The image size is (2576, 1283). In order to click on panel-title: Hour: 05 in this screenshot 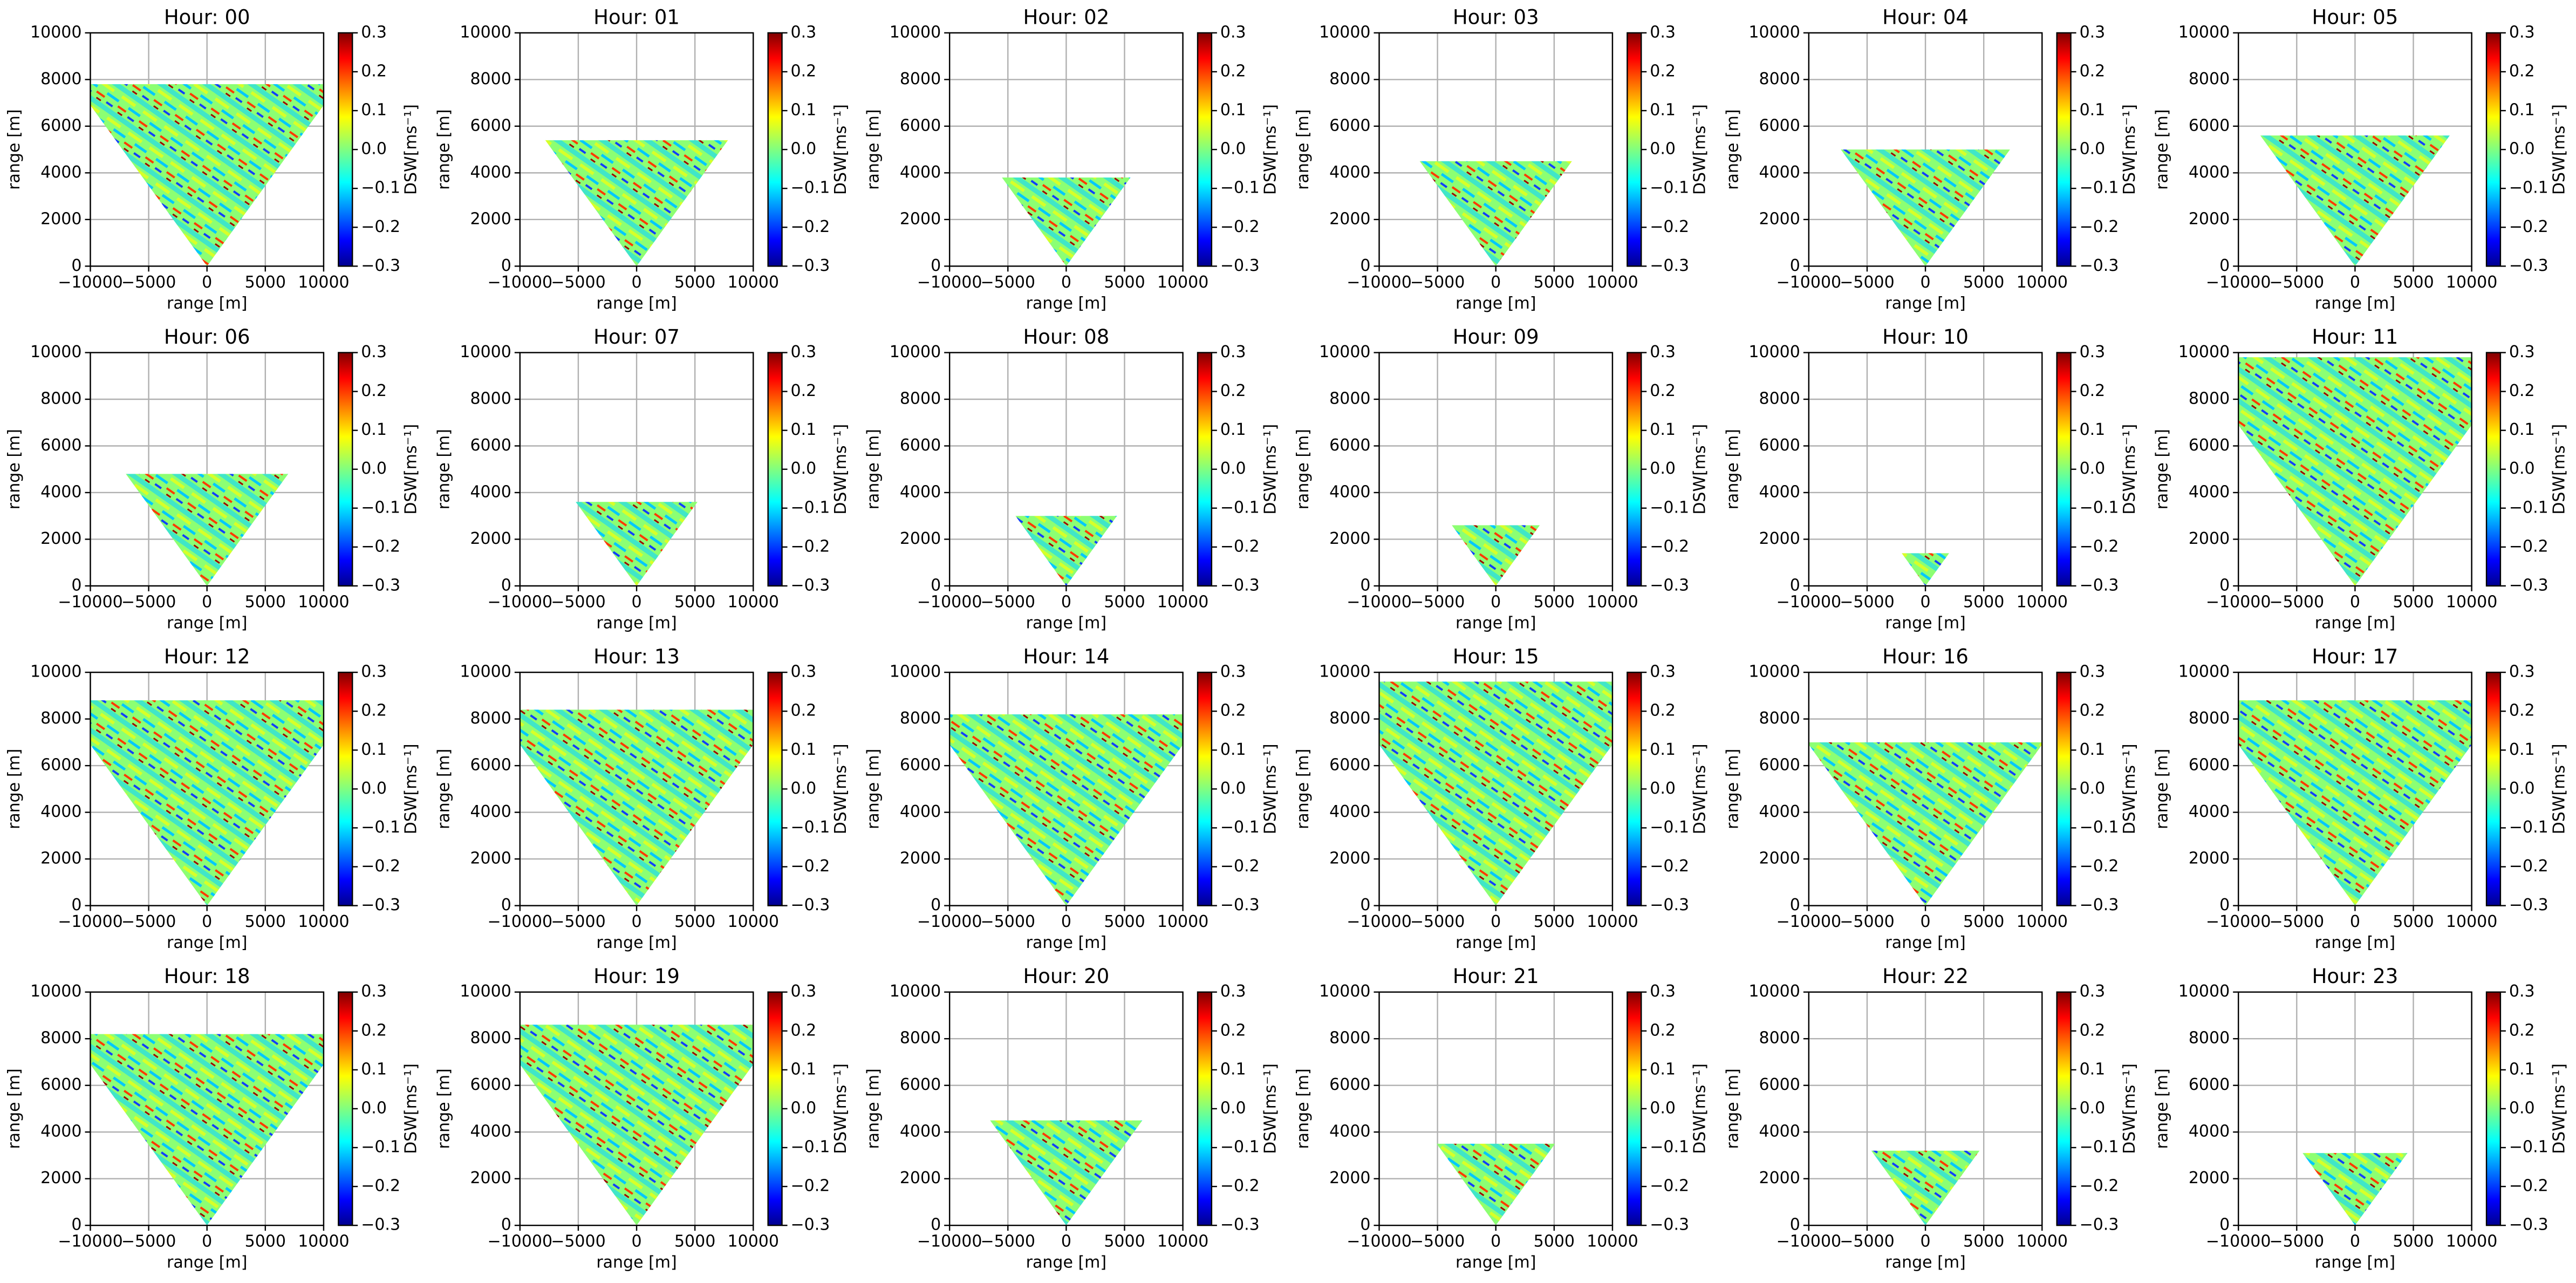, I will do `click(2355, 17)`.